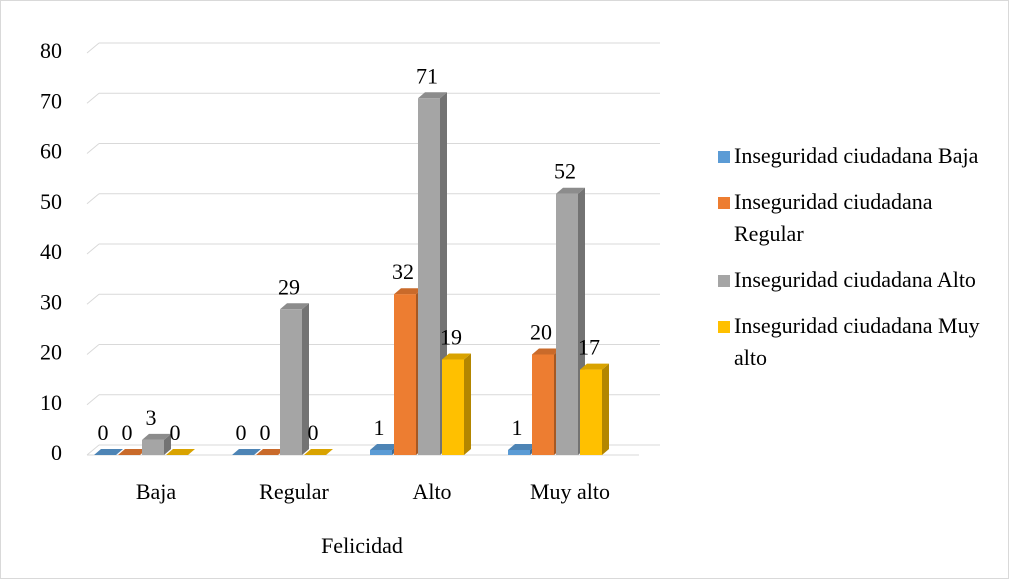 The image size is (1010, 580). Describe the element at coordinates (51, 100) in the screenshot. I see `y-tick-label: 70` at that location.